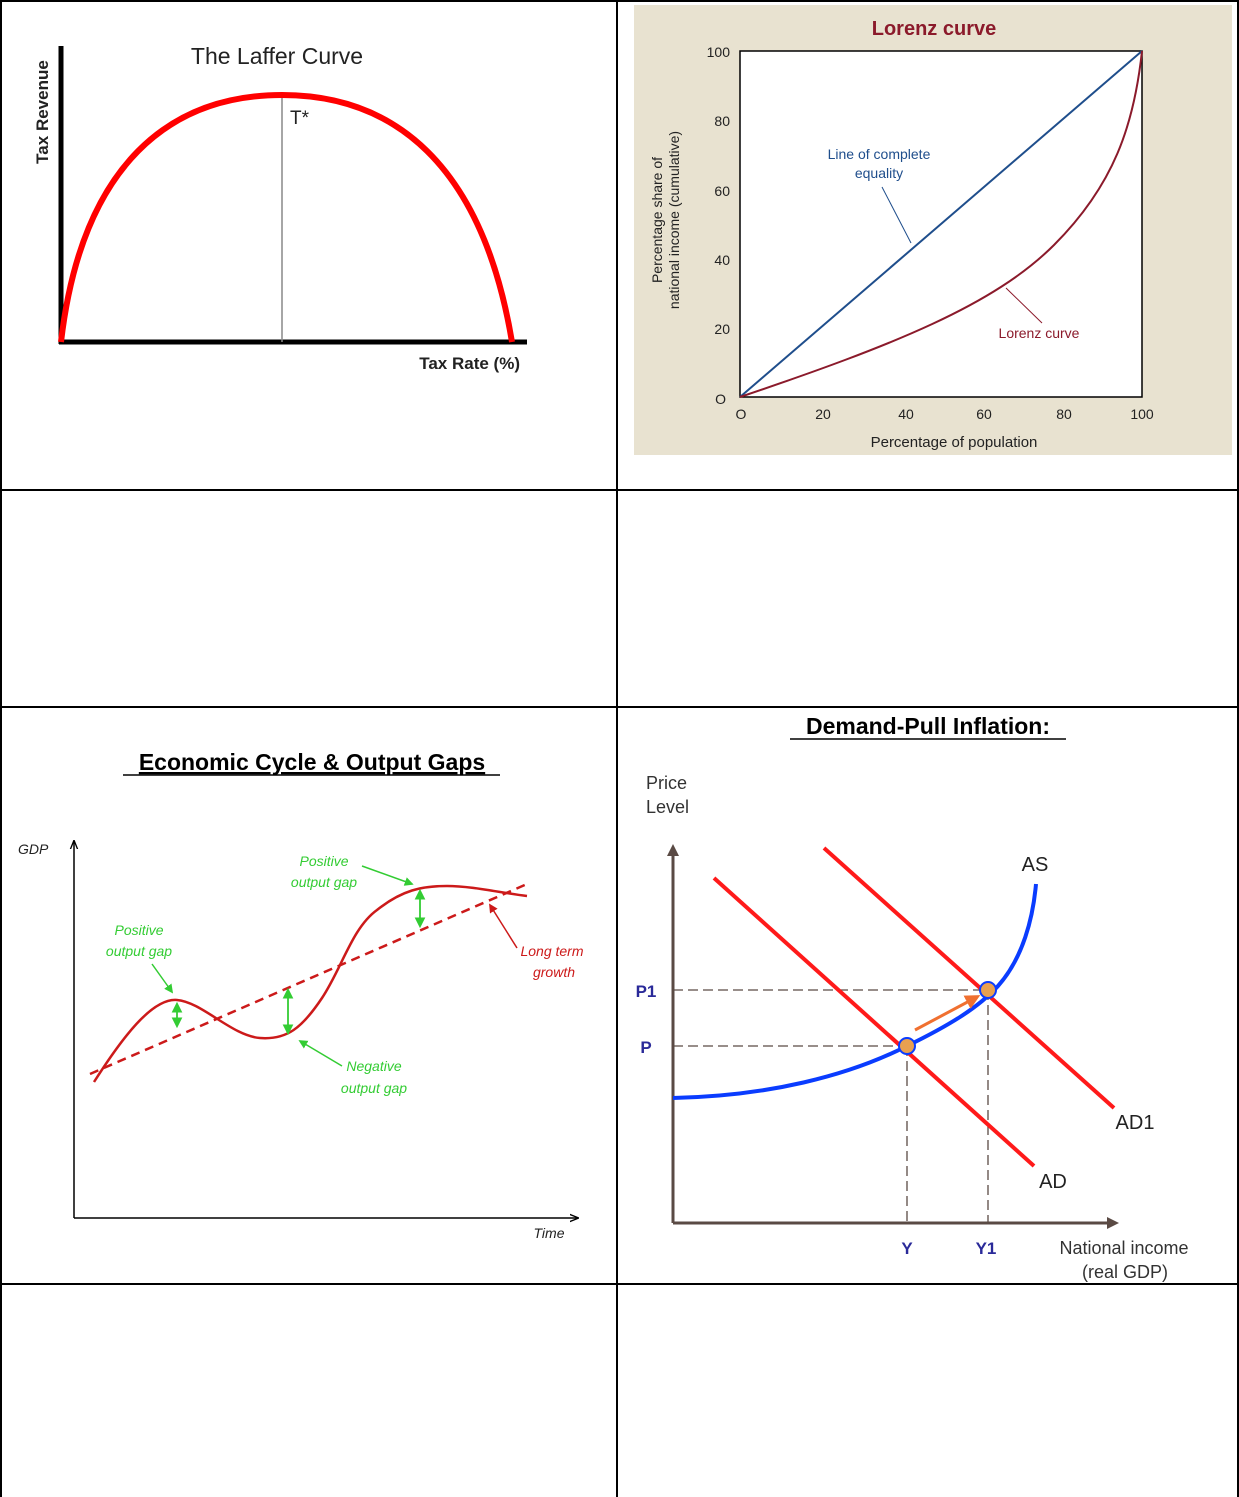 The width and height of the screenshot is (1239, 1497). Describe the element at coordinates (323, 861) in the screenshot. I see `cycle-positive-gap-label-2a: Positive` at that location.